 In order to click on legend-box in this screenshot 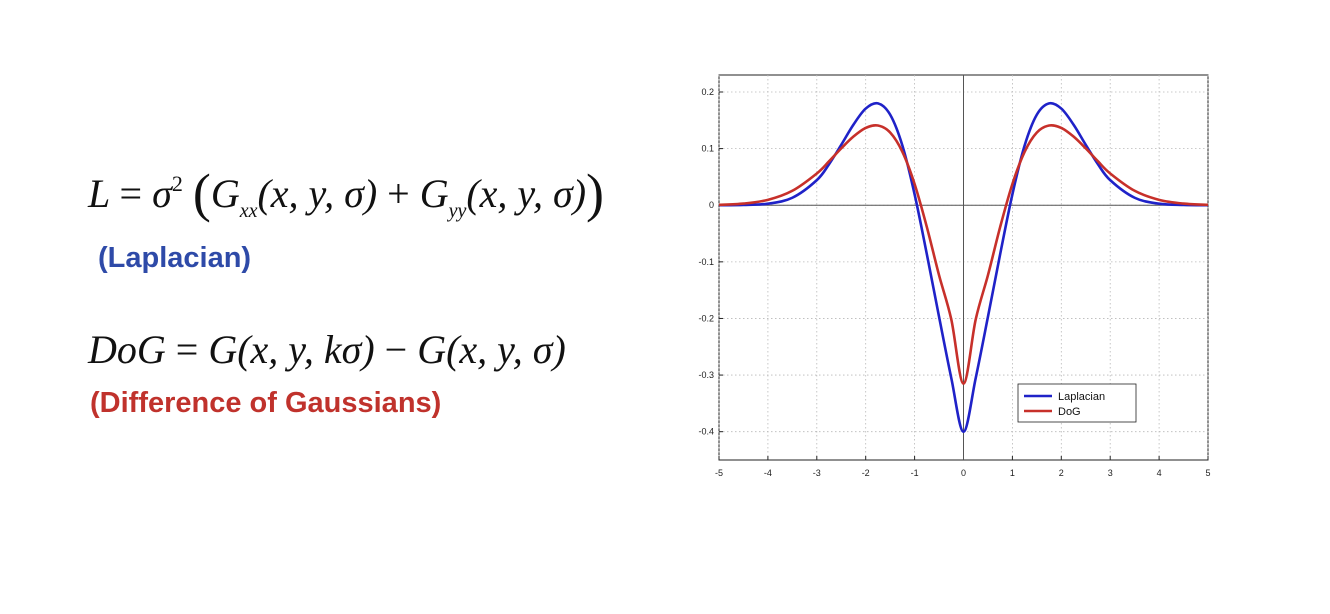, I will do `click(1077, 403)`.